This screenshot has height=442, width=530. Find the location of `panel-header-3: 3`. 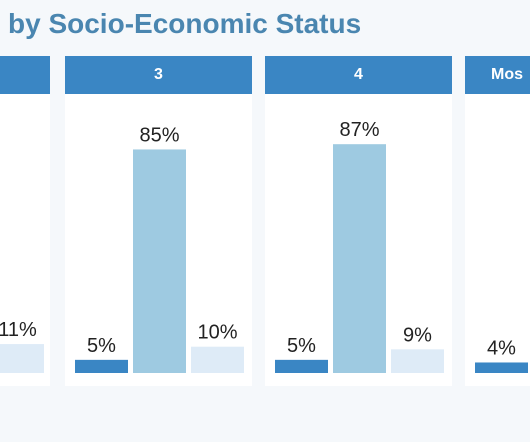

panel-header-3: 3 is located at coordinates (158, 75).